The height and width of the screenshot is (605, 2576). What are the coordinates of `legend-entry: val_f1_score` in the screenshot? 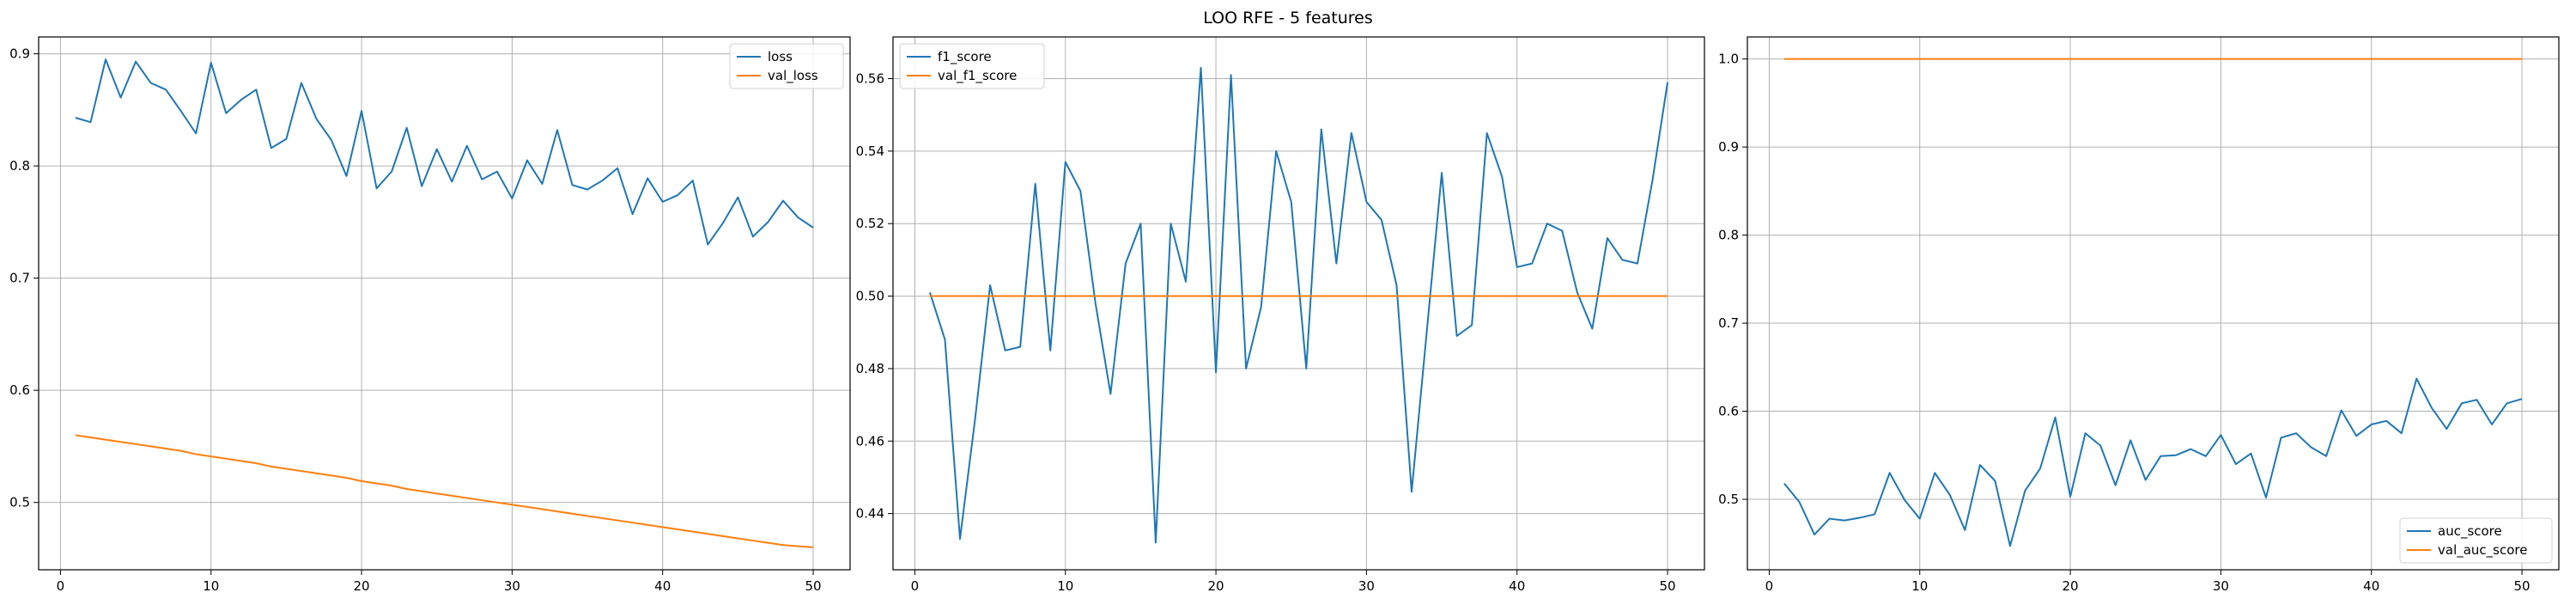 It's located at (977, 76).